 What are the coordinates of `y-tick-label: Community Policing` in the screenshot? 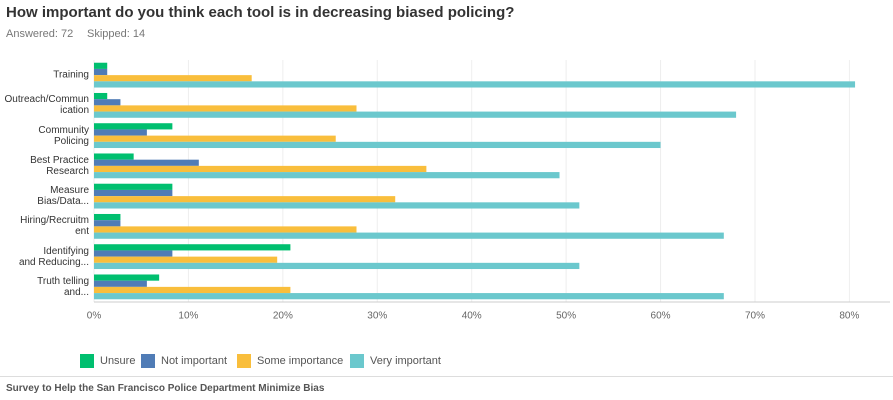 It's located at (63, 135).